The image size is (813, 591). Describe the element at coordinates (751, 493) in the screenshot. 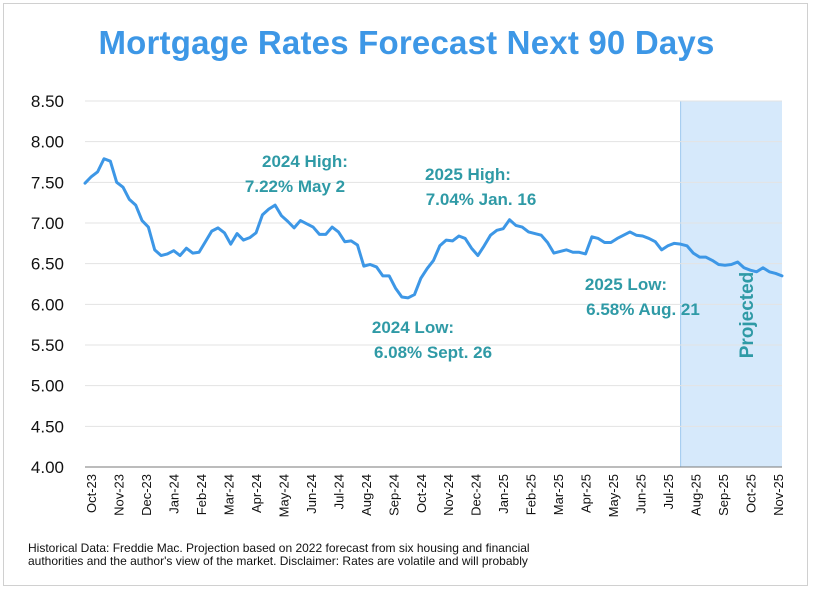

I see `x-tick-label: Oct-25` at that location.